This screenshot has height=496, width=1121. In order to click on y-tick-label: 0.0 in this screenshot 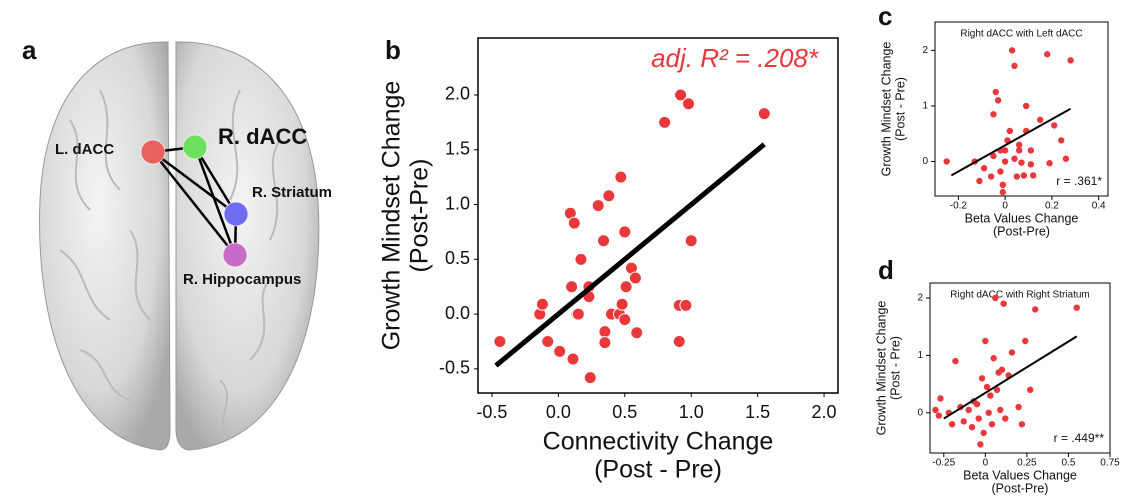, I will do `click(457, 313)`.